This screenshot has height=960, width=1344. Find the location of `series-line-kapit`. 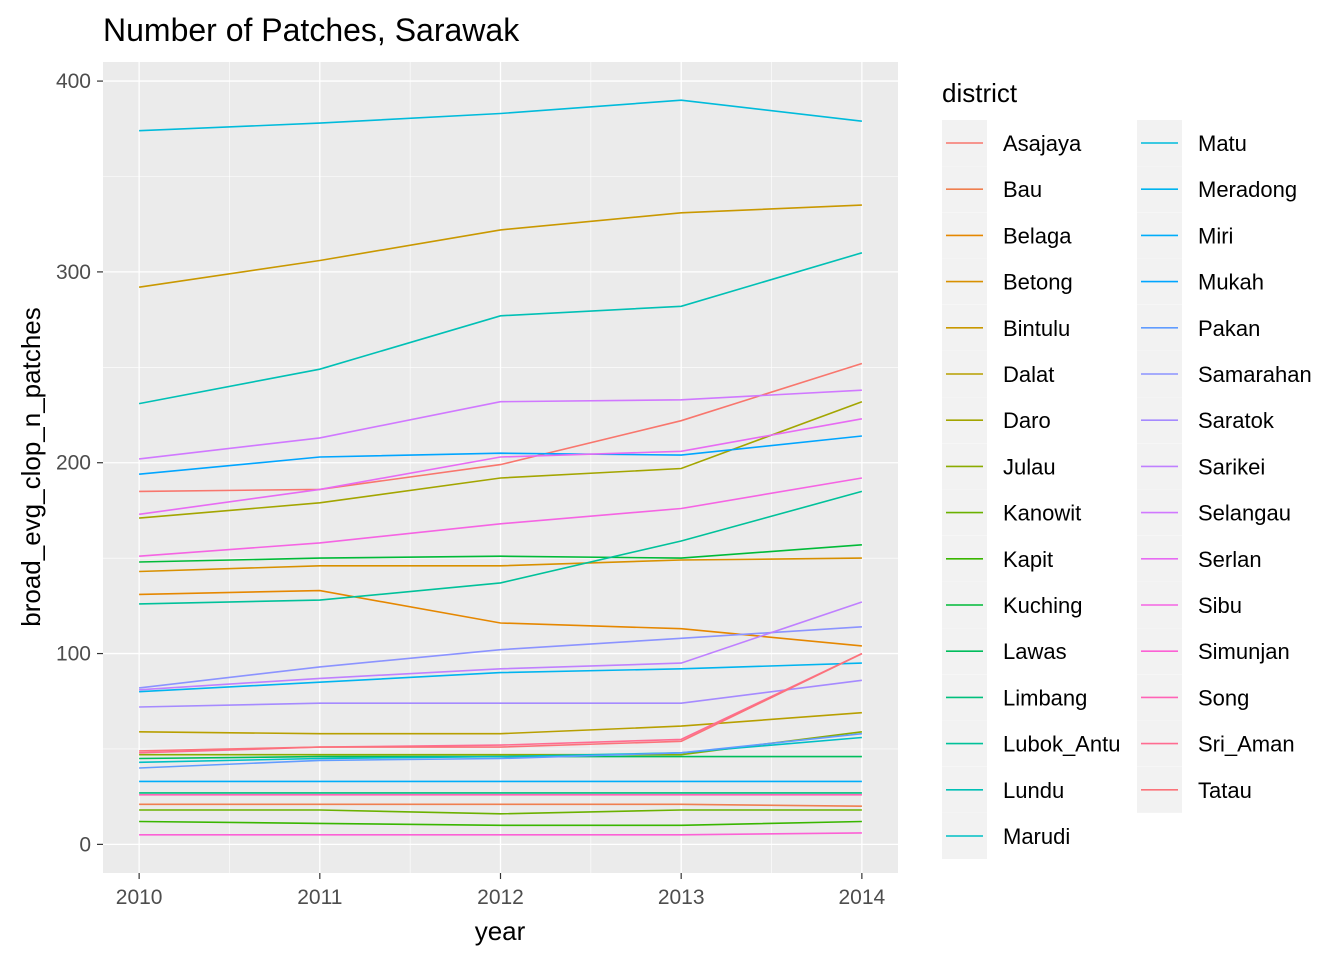

series-line-kapit is located at coordinates (500, 823).